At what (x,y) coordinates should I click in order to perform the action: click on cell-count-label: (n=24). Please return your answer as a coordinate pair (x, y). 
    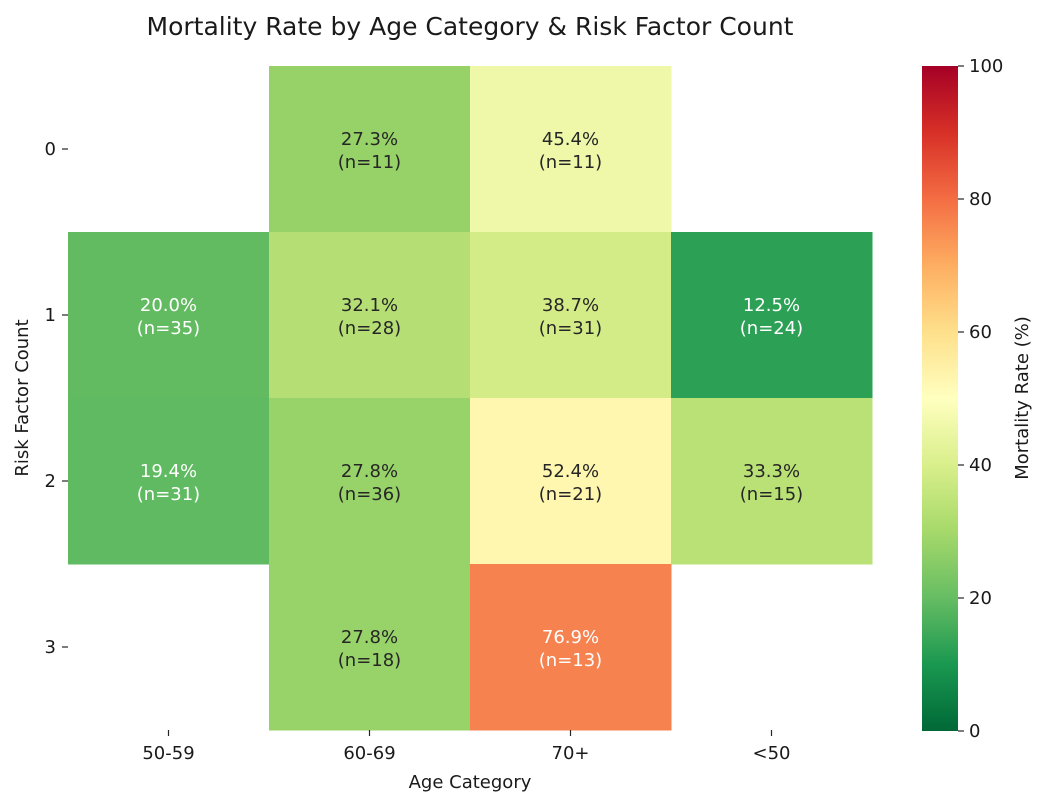
    Looking at the image, I should click on (771, 328).